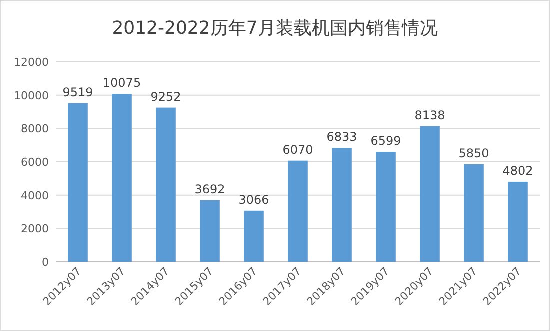 This screenshot has width=550, height=331. Describe the element at coordinates (122, 83) in the screenshot. I see `data-label: 10075` at that location.